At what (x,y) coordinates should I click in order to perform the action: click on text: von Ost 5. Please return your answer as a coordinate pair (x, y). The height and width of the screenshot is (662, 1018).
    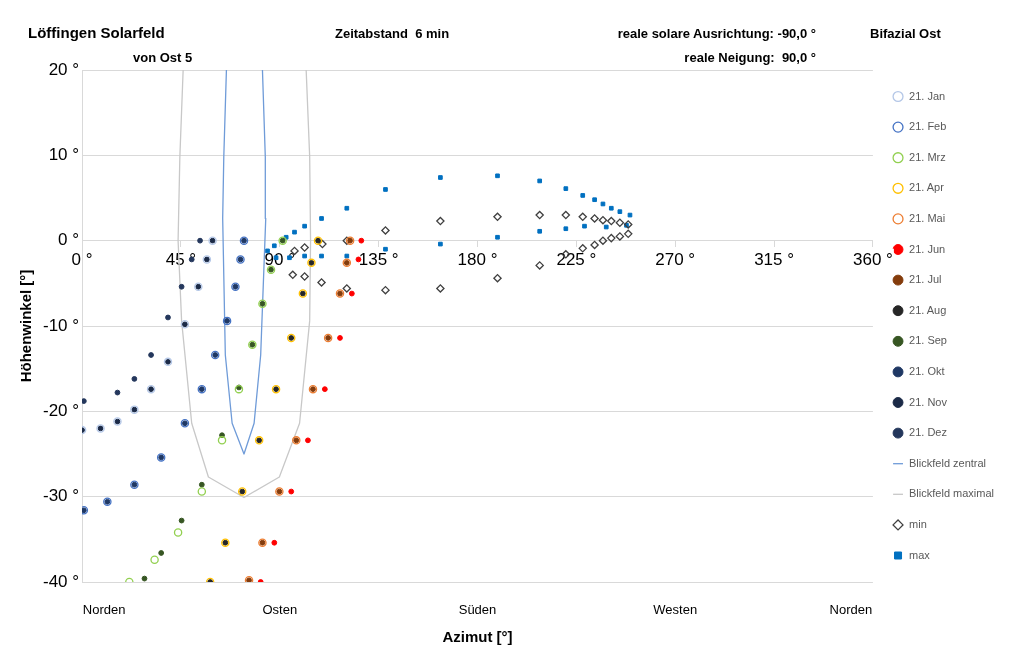
    Looking at the image, I should click on (163, 57).